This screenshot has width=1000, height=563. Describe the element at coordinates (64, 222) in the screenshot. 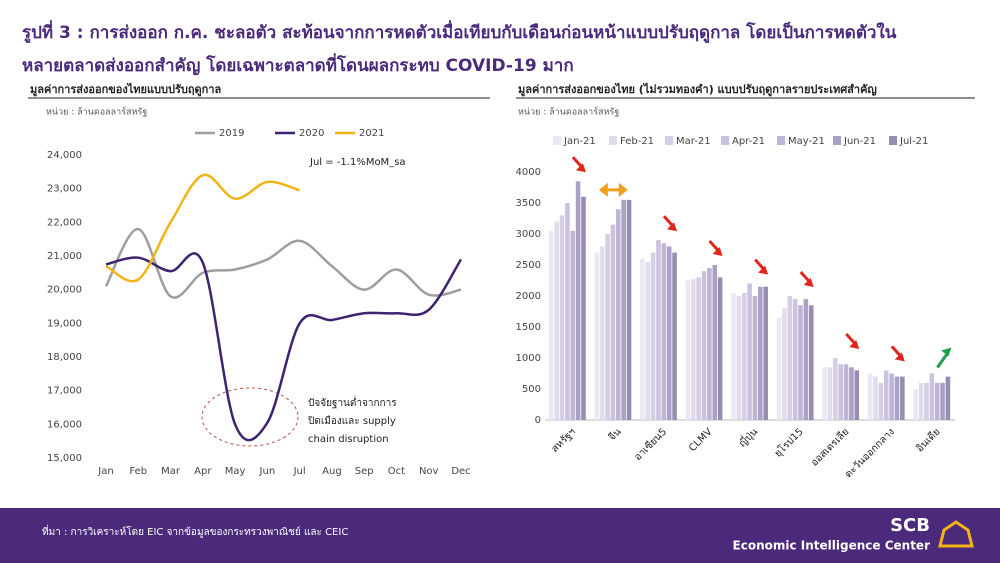

I see `y-tick-label: 22,000` at that location.